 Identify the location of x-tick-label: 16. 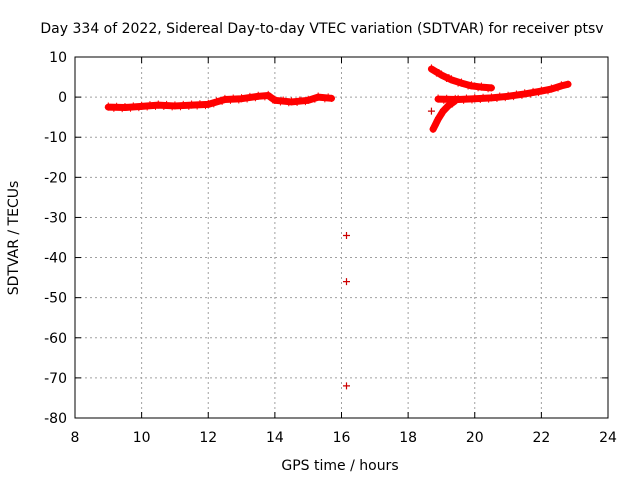
(342, 438).